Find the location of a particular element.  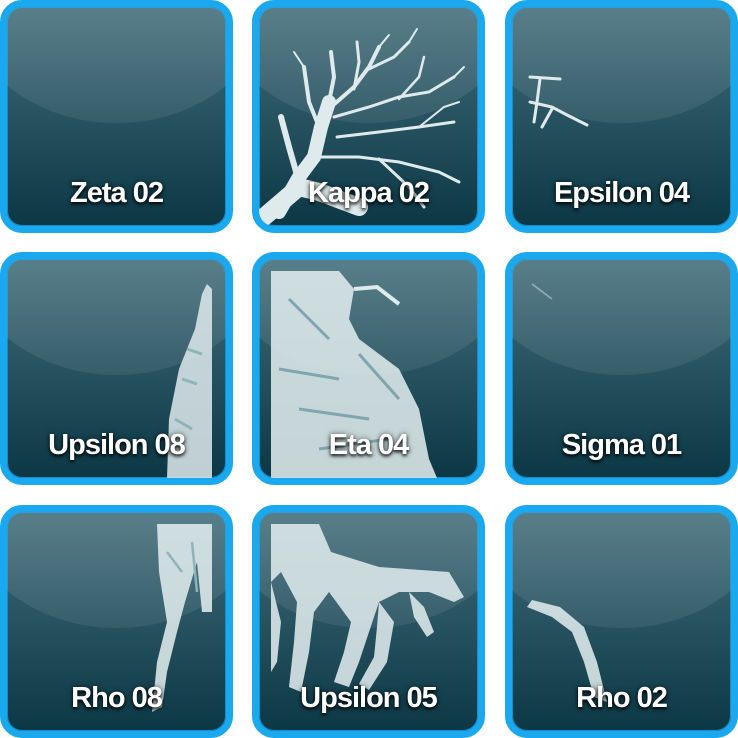

tile-eta-04: Eta 04 is located at coordinates (368, 368).